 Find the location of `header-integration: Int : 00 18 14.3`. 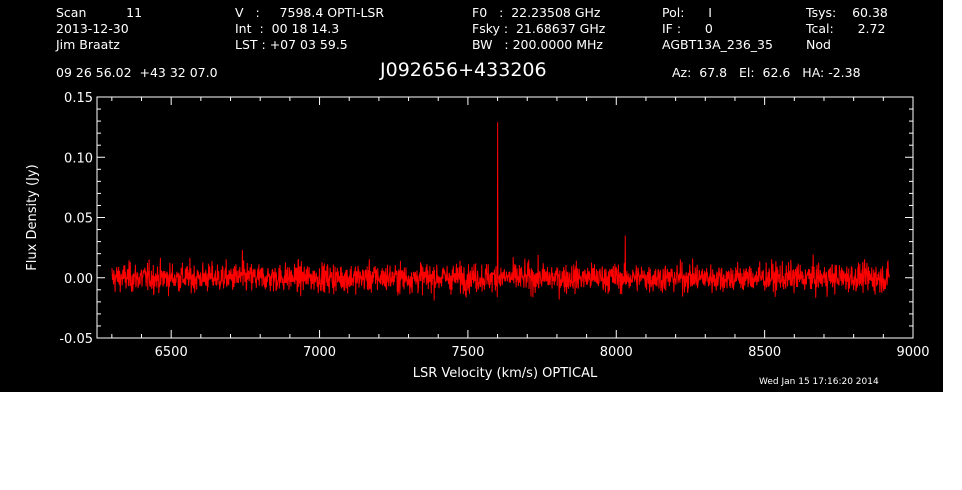

header-integration: Int : 00 18 14.3 is located at coordinates (287, 28).